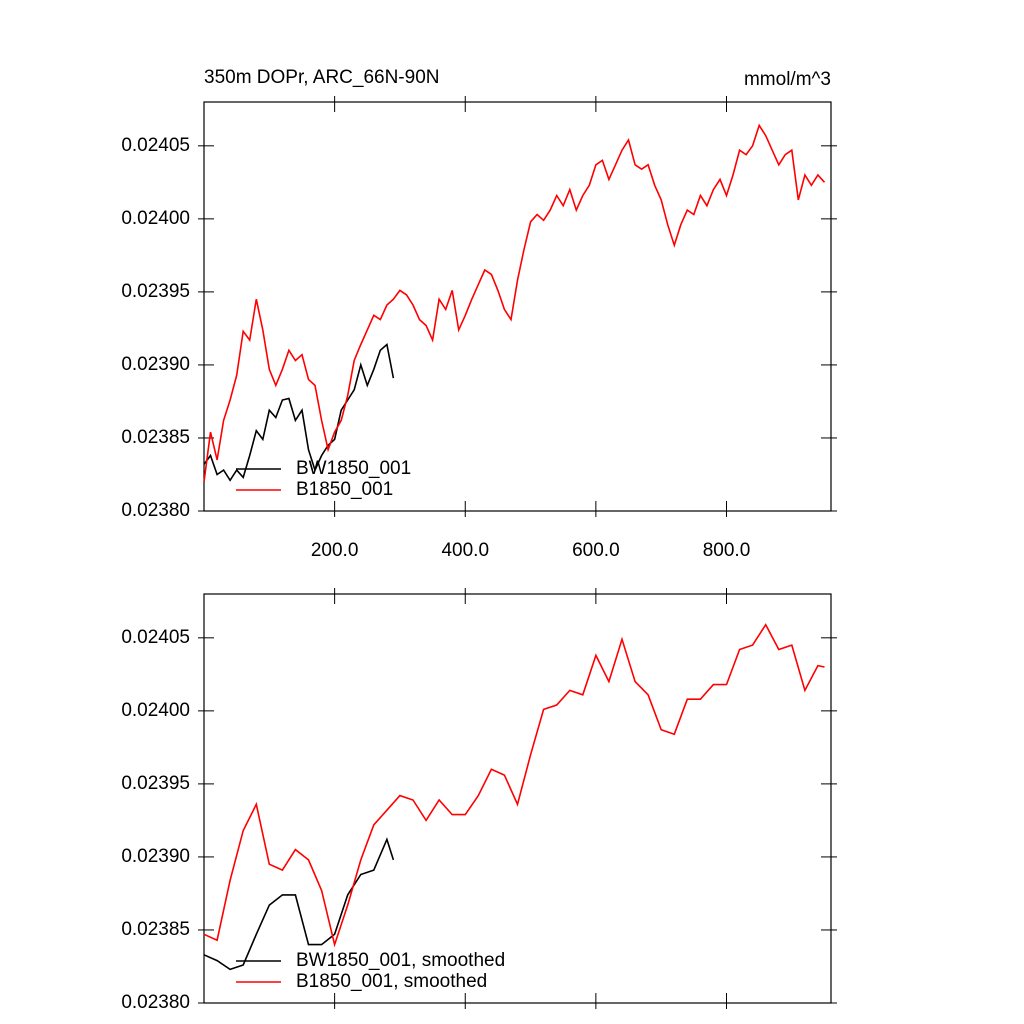 The width and height of the screenshot is (1024, 1024). I want to click on x-tick-label: 400.0, so click(465, 550).